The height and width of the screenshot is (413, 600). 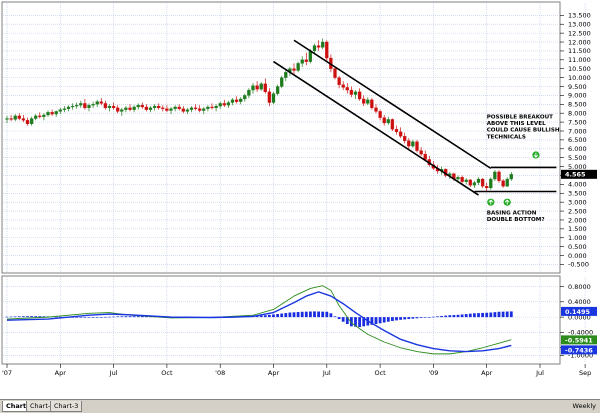 I want to click on price-tick-label: 10.000, so click(x=579, y=78).